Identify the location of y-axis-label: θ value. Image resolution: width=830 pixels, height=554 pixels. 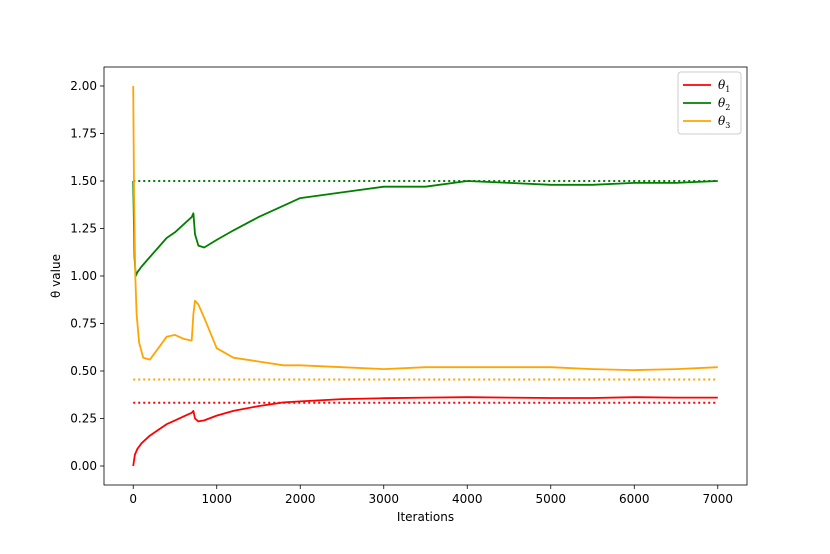
(56, 276).